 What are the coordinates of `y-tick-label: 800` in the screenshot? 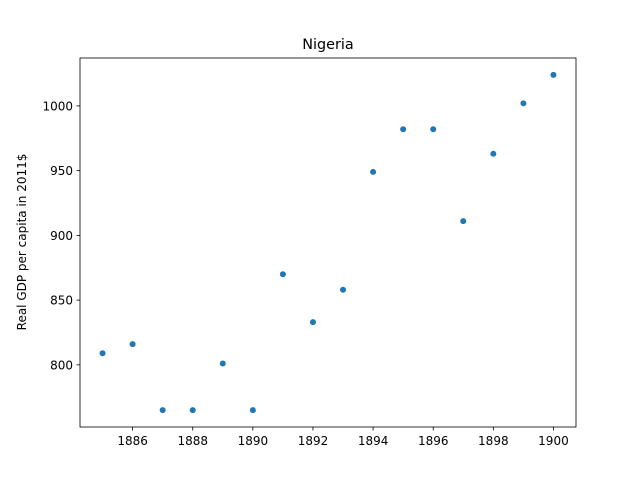 It's located at (61, 365).